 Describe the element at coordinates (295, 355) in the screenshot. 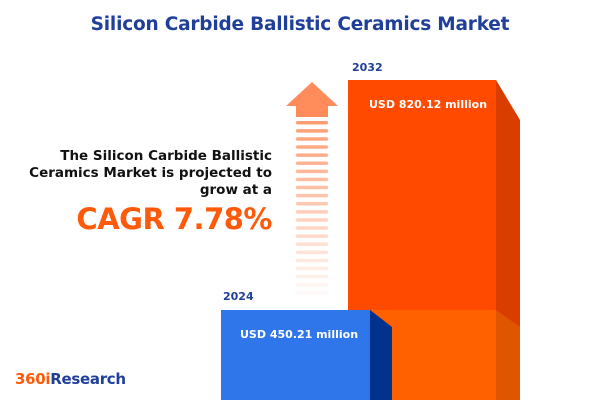

I see `bar-2024` at that location.